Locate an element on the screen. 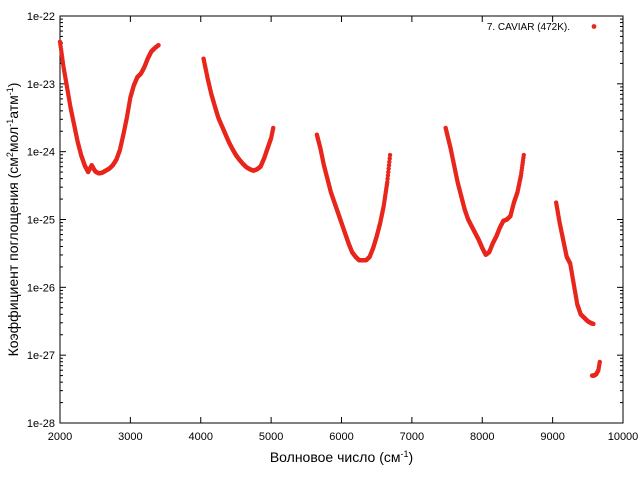 This screenshot has width=640, height=480. x-tick-label: 3000 is located at coordinates (130, 437).